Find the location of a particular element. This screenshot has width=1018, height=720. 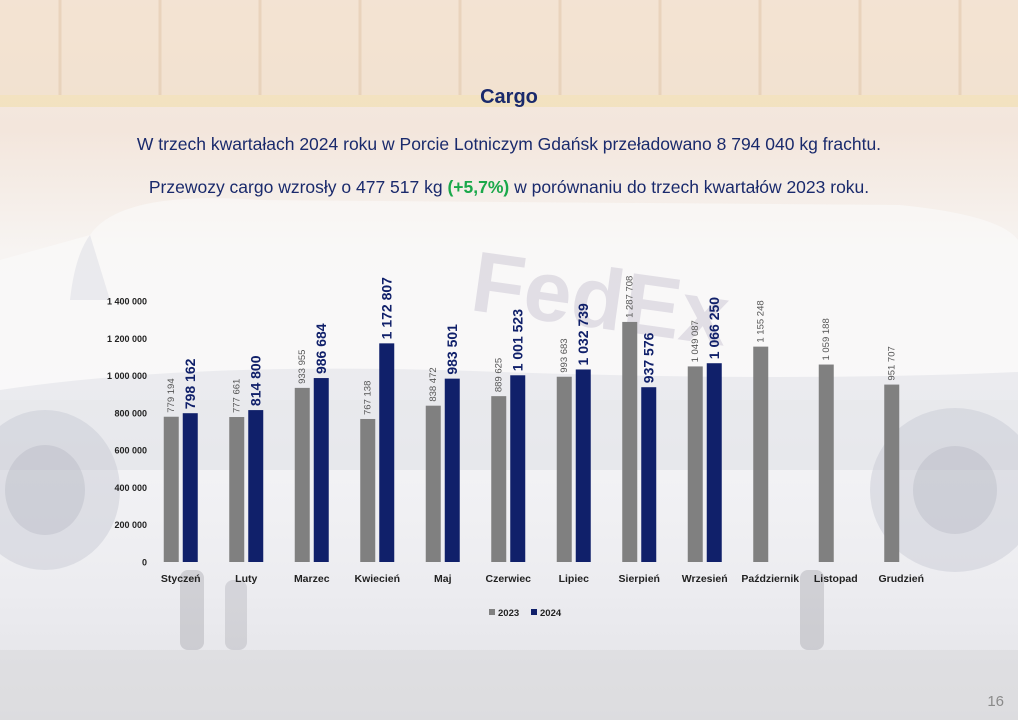

data-label-2023: 1 059 188 is located at coordinates (826, 339).